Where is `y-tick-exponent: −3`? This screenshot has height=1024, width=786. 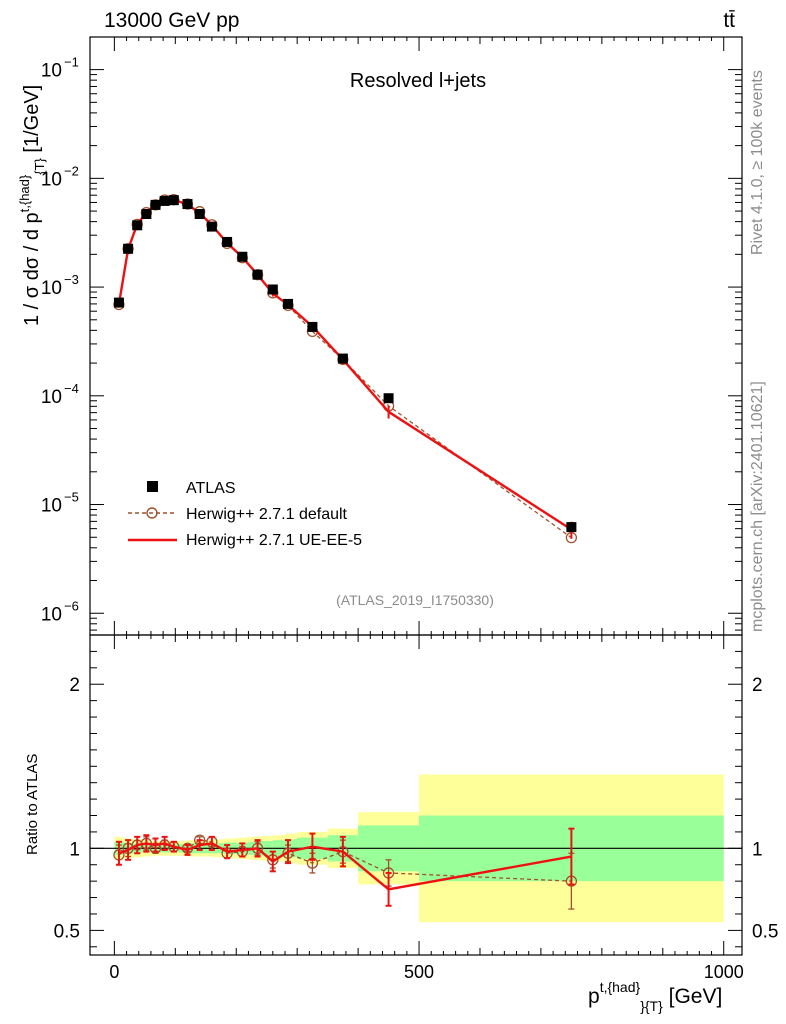 y-tick-exponent: −3 is located at coordinates (71, 279).